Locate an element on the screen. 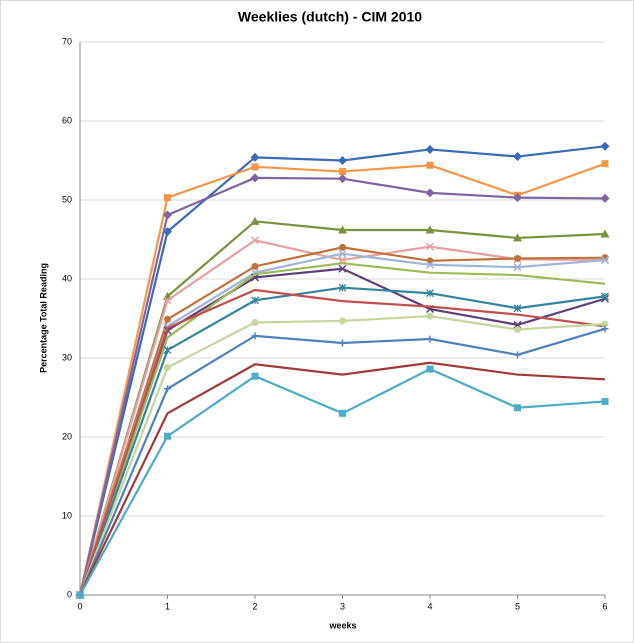  x-tick-label: 0 is located at coordinates (79, 606).